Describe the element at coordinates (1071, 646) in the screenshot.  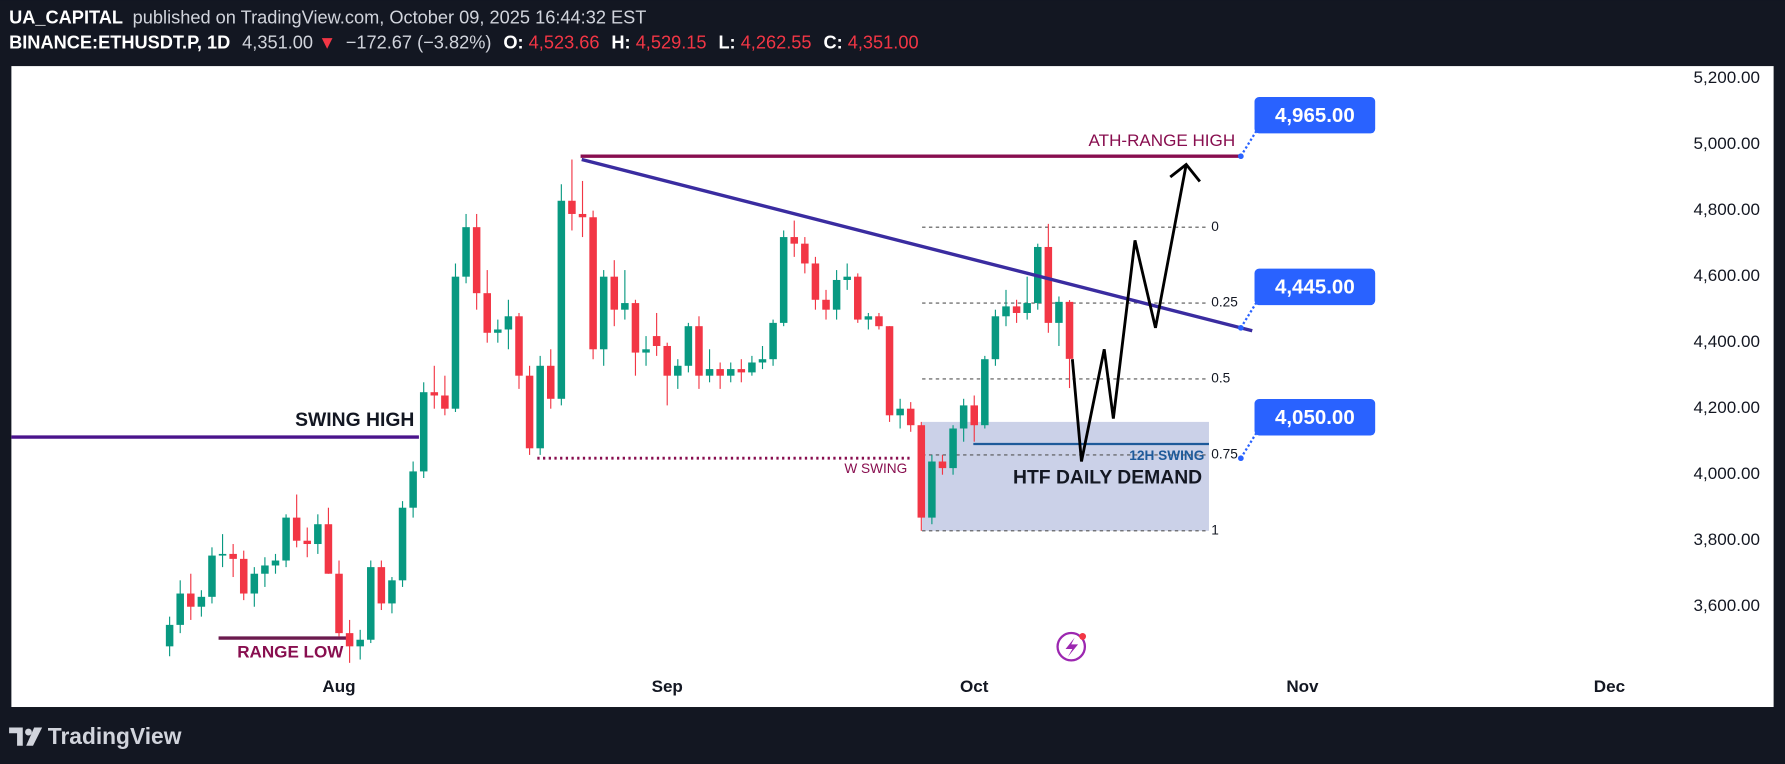
I see `lightning-icon` at that location.